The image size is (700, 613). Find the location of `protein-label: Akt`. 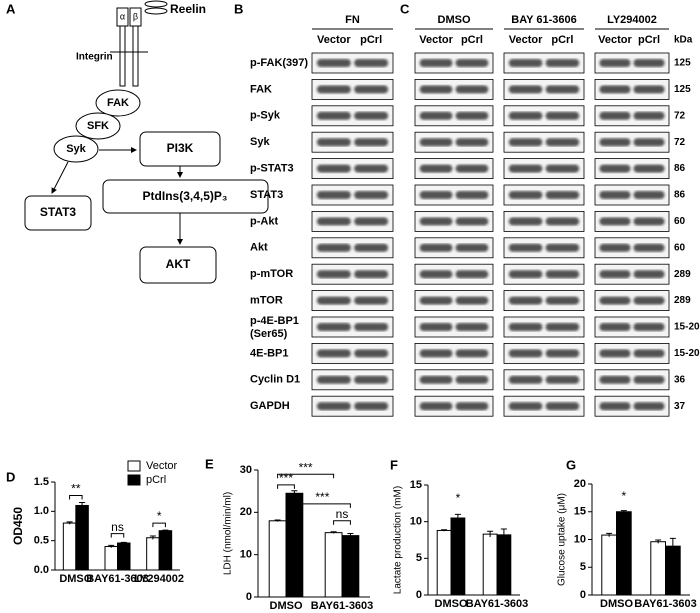

protein-label: Akt is located at coordinates (259, 248).